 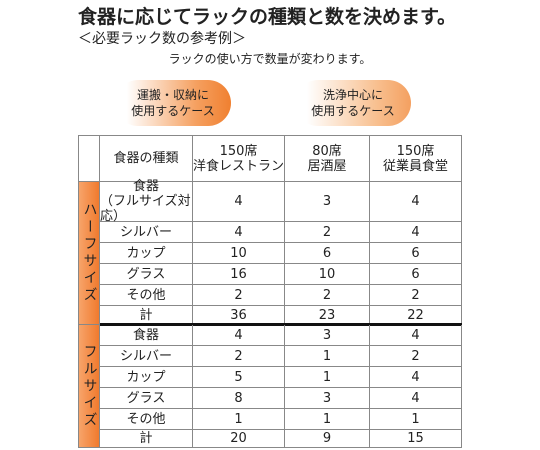 What do you see at coordinates (239, 377) in the screenshot?
I see `value-cell: 5` at bounding box center [239, 377].